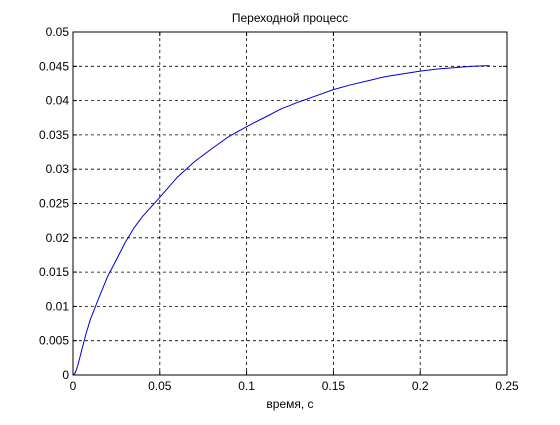 This screenshot has width=560, height=425. What do you see at coordinates (58, 101) in the screenshot?
I see `y-tick-label: 0.04` at bounding box center [58, 101].